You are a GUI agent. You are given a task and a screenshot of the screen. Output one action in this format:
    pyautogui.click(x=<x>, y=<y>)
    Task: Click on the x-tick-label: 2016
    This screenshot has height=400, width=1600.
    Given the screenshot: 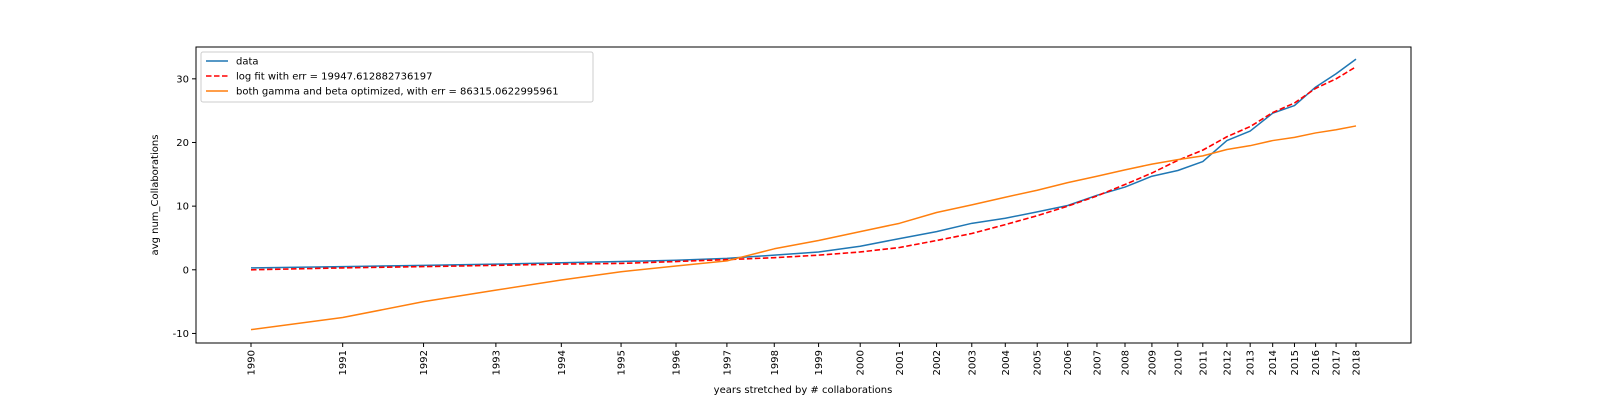 What is the action you would take?
    pyautogui.click(x=1316, y=362)
    